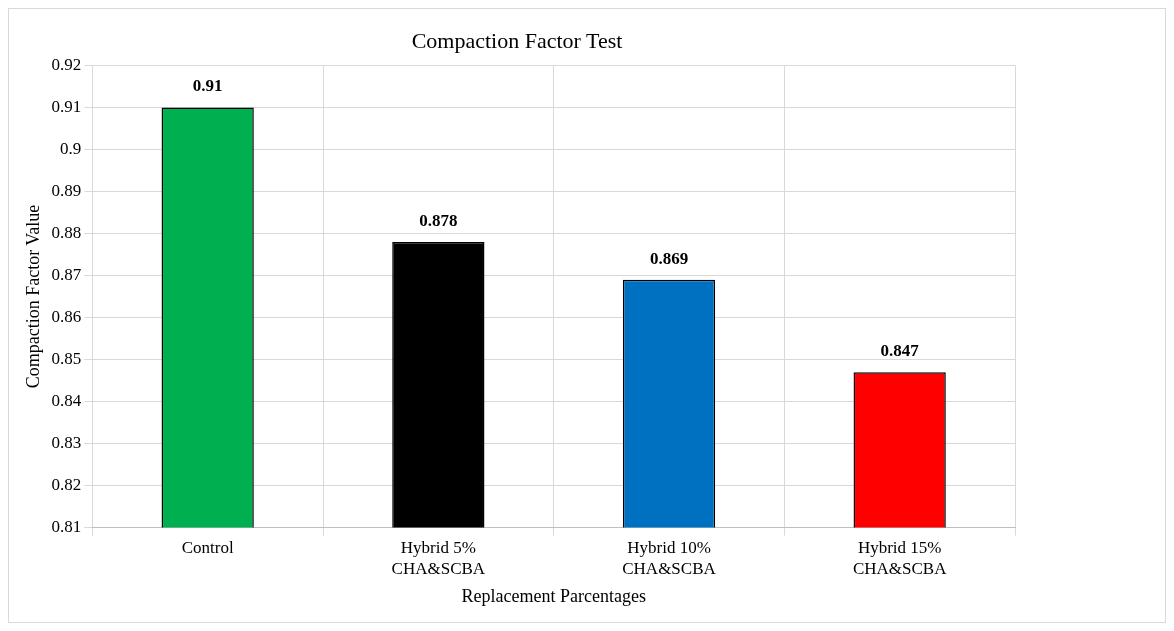 Image resolution: width=1174 pixels, height=631 pixels. What do you see at coordinates (900, 558) in the screenshot?
I see `x-tick-label: Hybrid 15% CHA&SCBA` at bounding box center [900, 558].